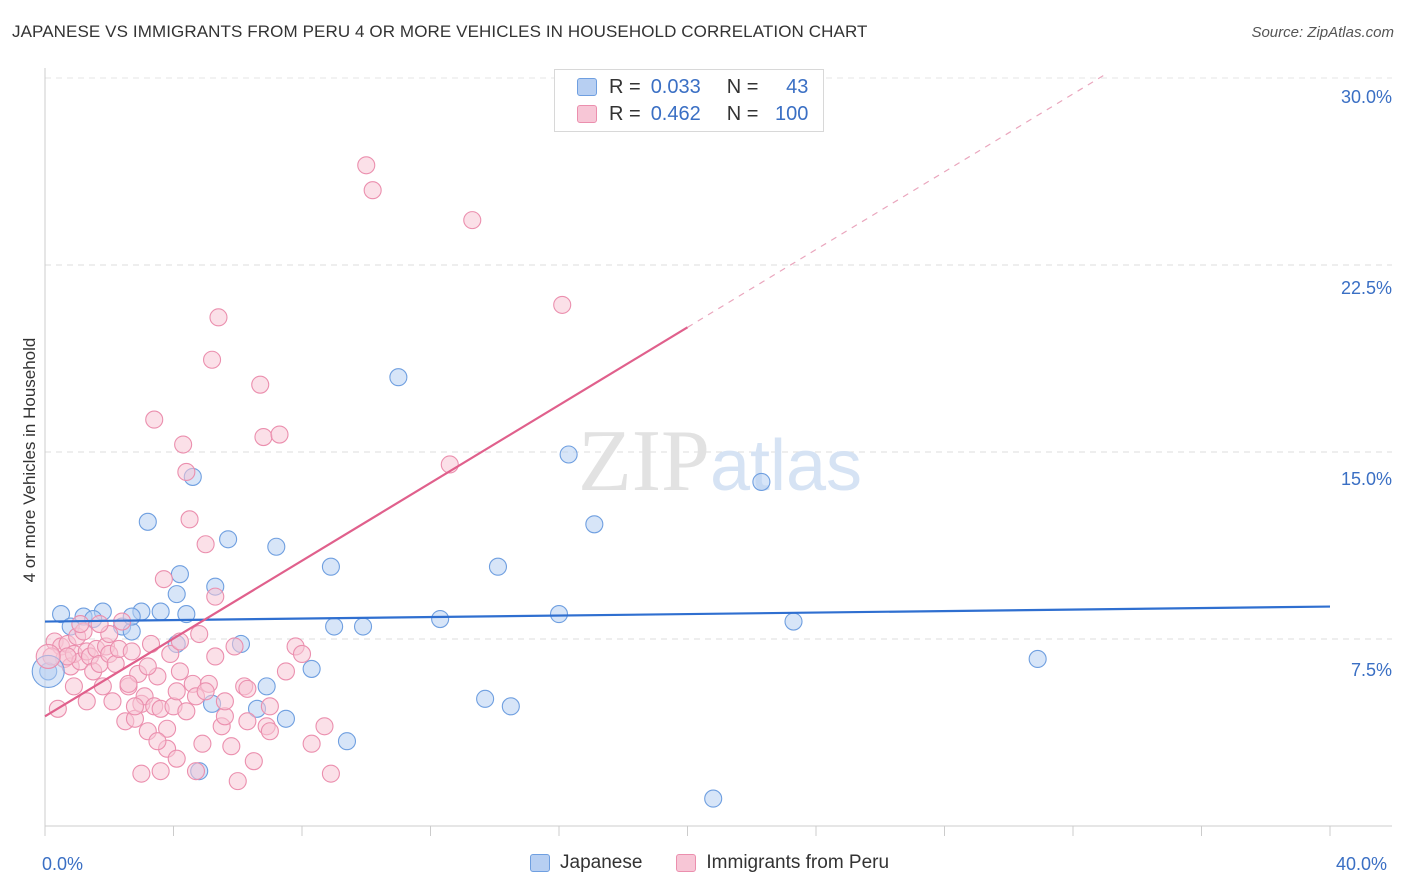 This screenshot has height=892, width=1406. I want to click on series-legend: Japanese Immigrants from Peru, so click(726, 863).